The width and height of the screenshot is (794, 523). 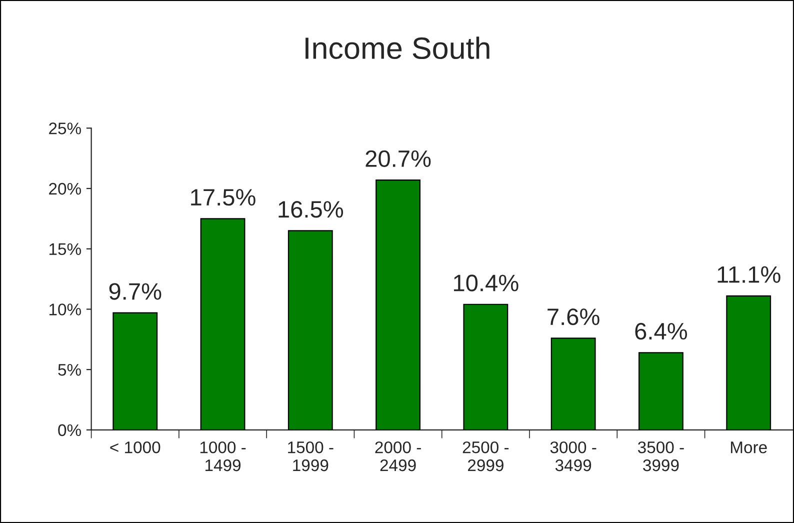 What do you see at coordinates (486, 283) in the screenshot?
I see `data-label: 10.4%` at bounding box center [486, 283].